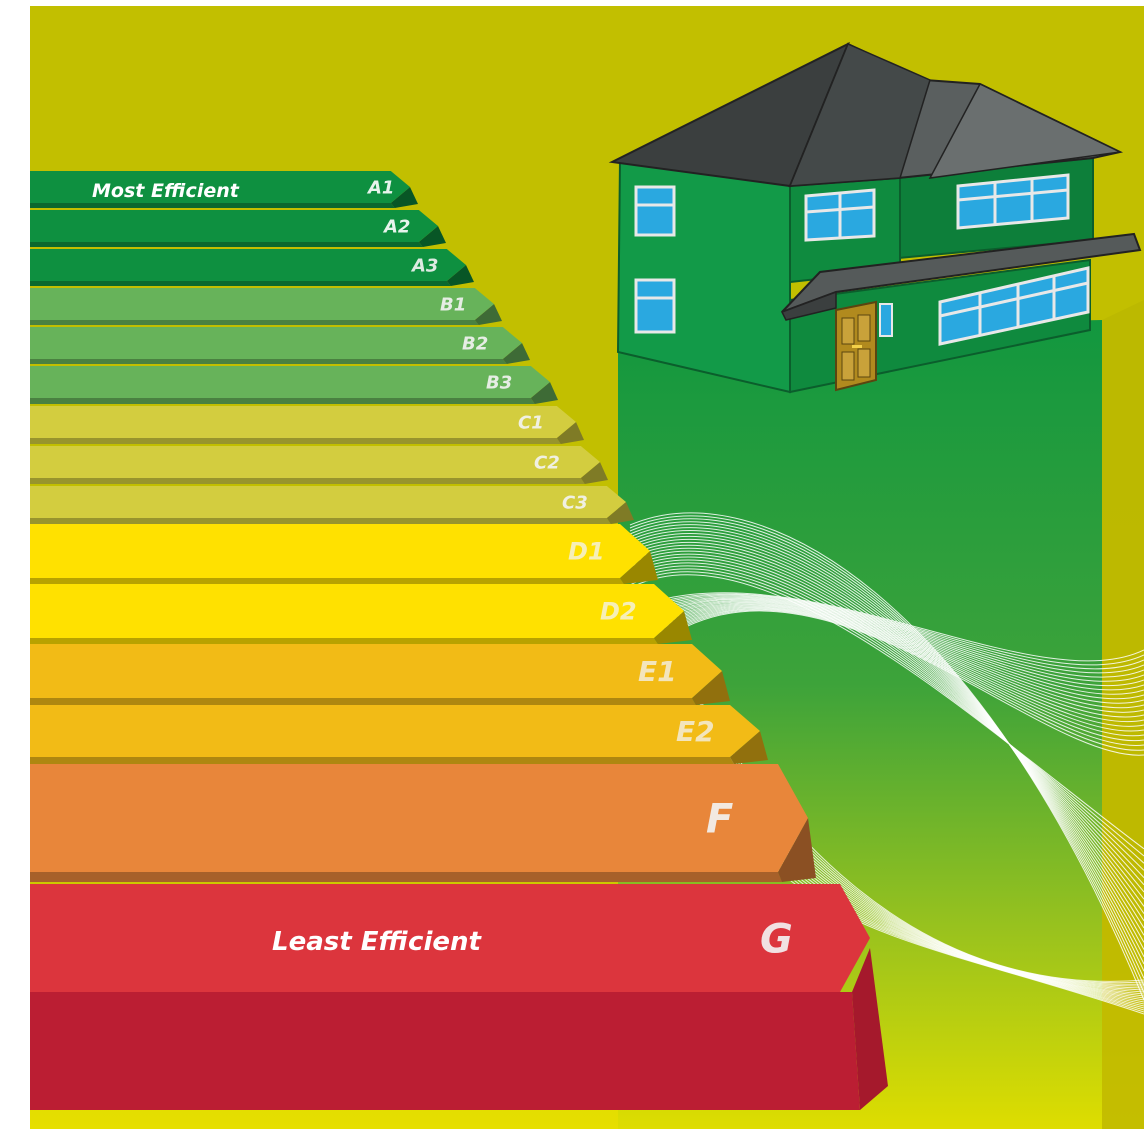 The image size is (1144, 1129). Describe the element at coordinates (1123, 714) in the screenshot. I see `light-beam-shadow` at that location.